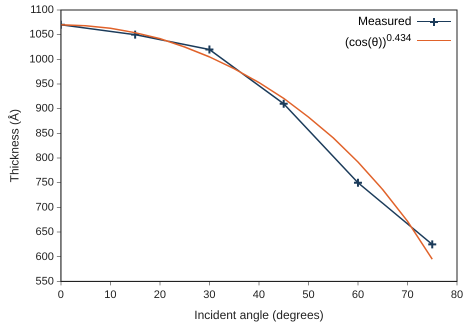 This screenshot has height=329, width=475. I want to click on legend-label: (cos(θ))$^{0.434}$, so click(378, 41).